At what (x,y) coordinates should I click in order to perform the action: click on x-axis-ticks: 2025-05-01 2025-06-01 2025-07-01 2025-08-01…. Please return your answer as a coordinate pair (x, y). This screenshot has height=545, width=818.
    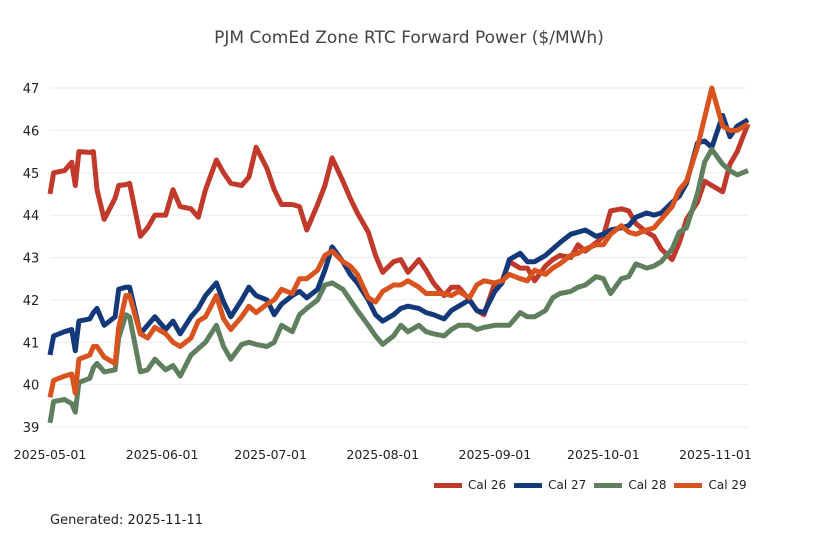
    Looking at the image, I should click on (383, 454).